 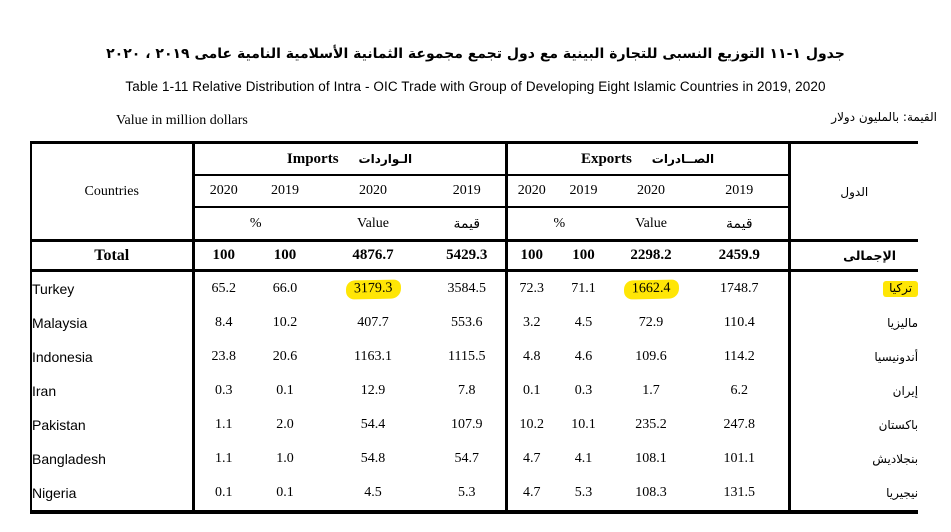 What do you see at coordinates (285, 288) in the screenshot?
I see `num-cell: 66.0` at bounding box center [285, 288].